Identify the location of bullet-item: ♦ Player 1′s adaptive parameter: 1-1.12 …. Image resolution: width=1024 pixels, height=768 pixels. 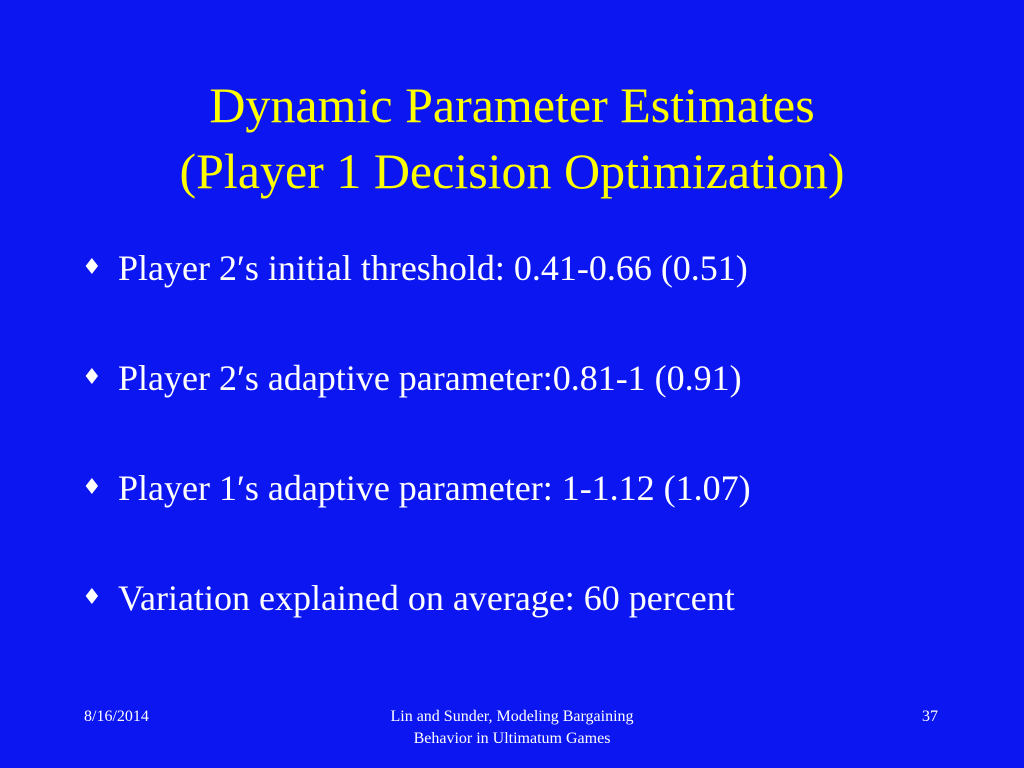
(542, 513).